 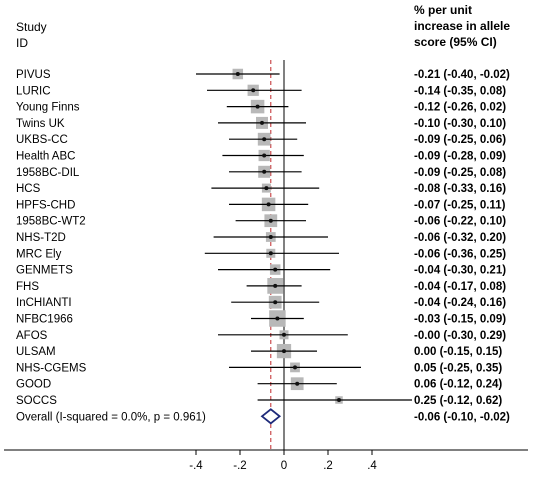 I want to click on study-estimate-text: -0.10 (-0.30, 0.10), so click(x=460, y=124).